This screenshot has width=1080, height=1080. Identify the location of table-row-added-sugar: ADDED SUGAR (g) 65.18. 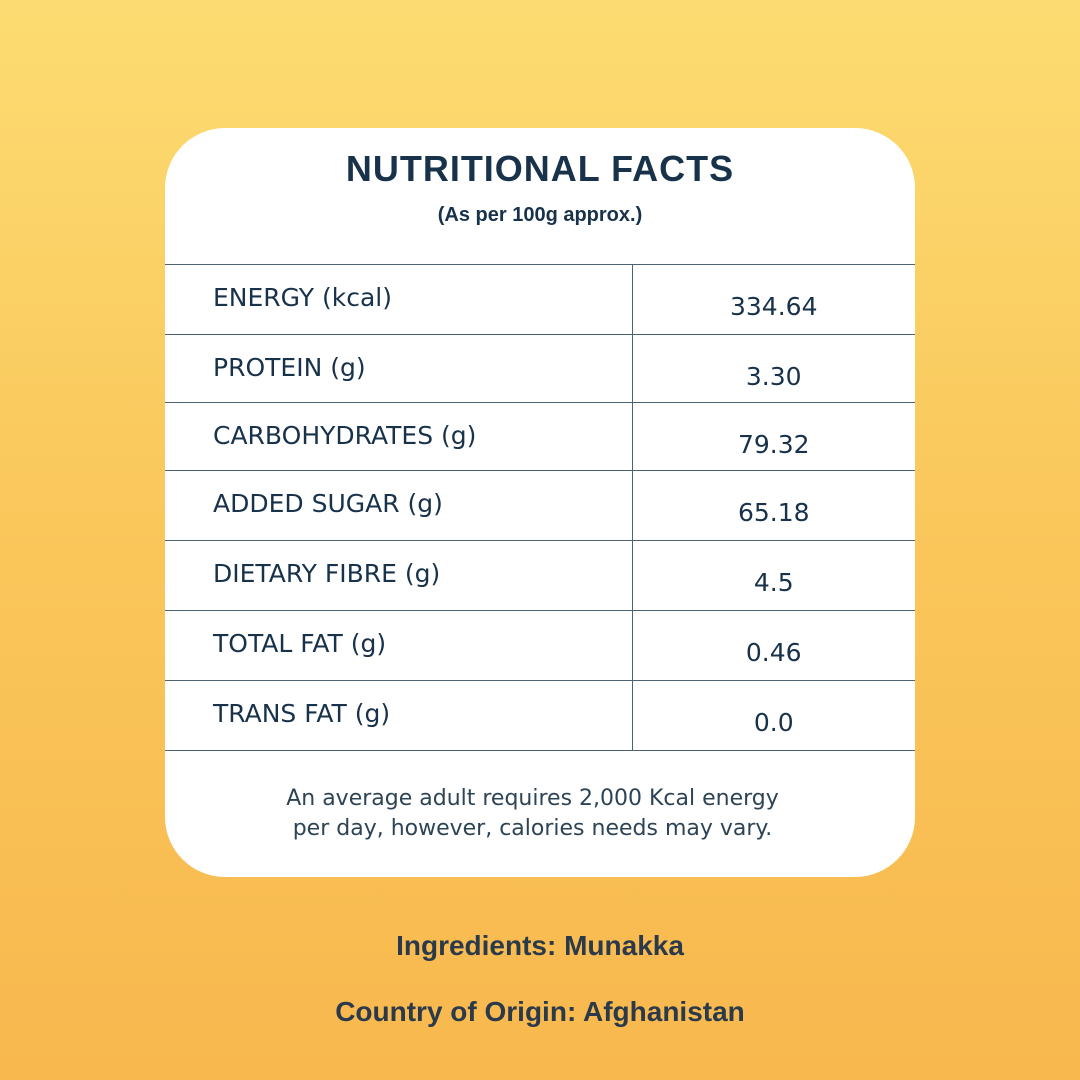
(540, 505).